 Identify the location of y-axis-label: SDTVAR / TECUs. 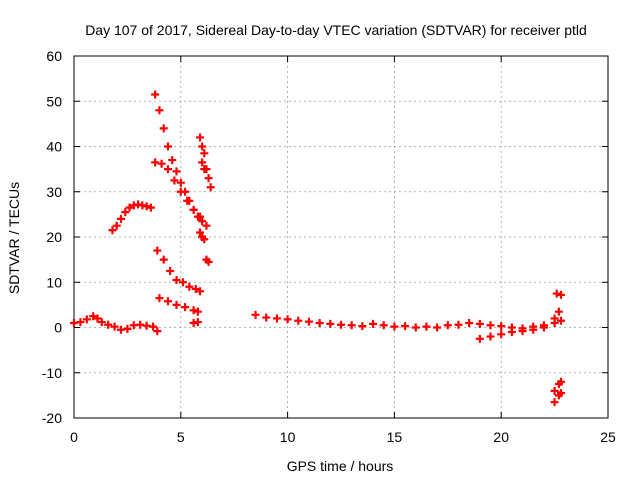
(14, 238).